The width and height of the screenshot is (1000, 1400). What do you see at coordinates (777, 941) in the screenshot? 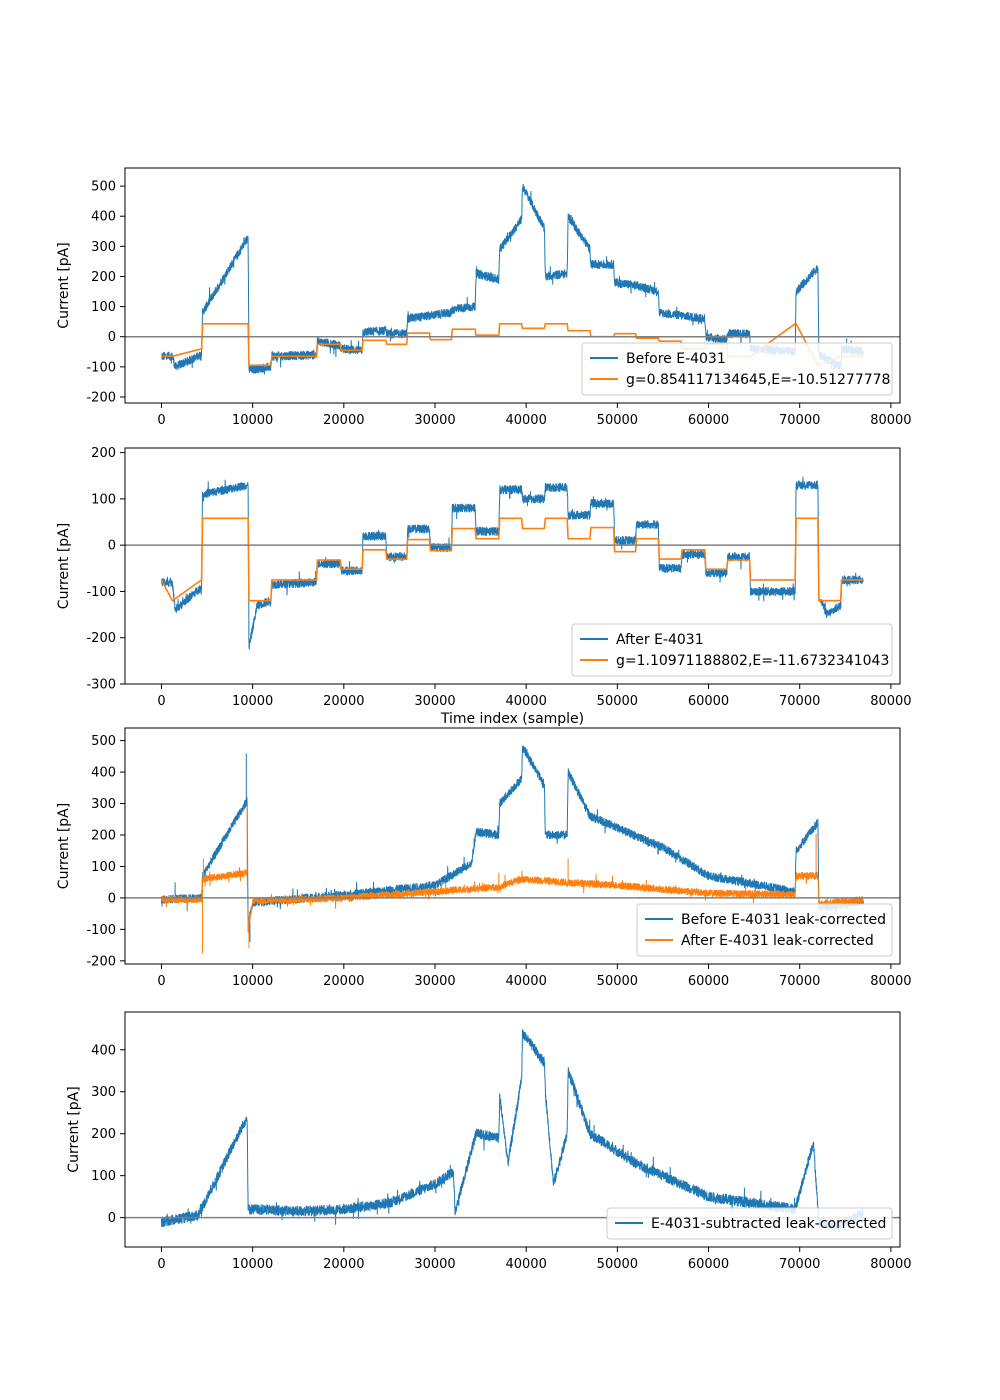
I see `legend-label: After E-4031 leak-corrected` at bounding box center [777, 941].